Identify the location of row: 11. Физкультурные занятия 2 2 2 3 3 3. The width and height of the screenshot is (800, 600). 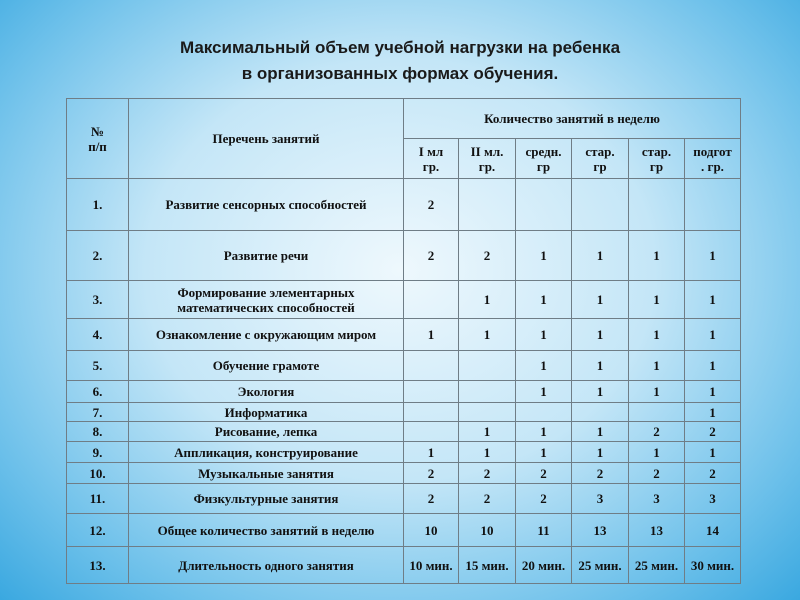
(403, 498).